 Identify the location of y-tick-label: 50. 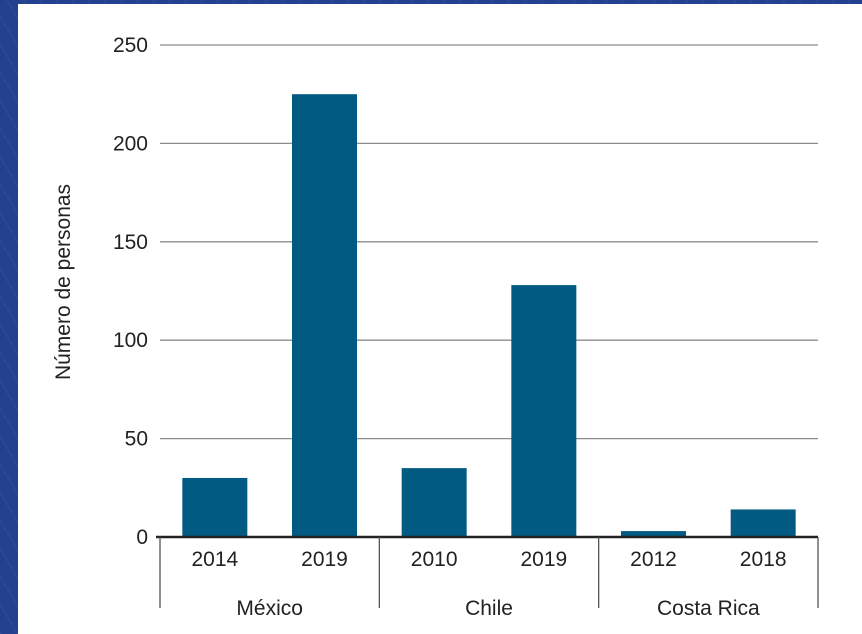
(136, 439).